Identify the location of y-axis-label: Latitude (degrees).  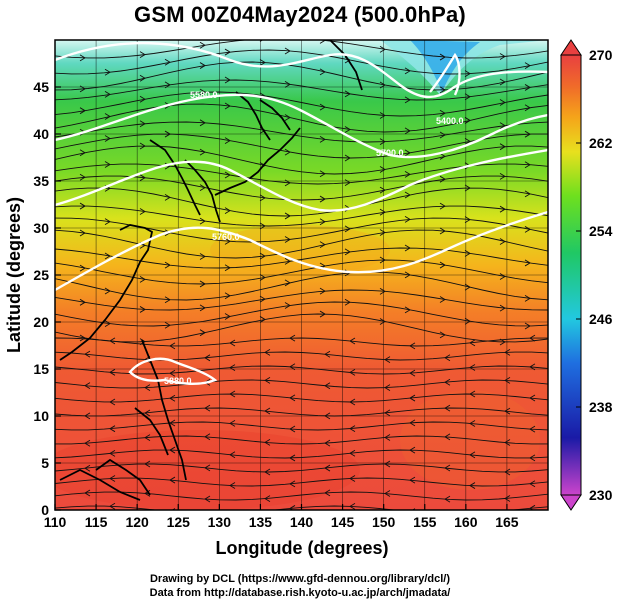
(14, 275).